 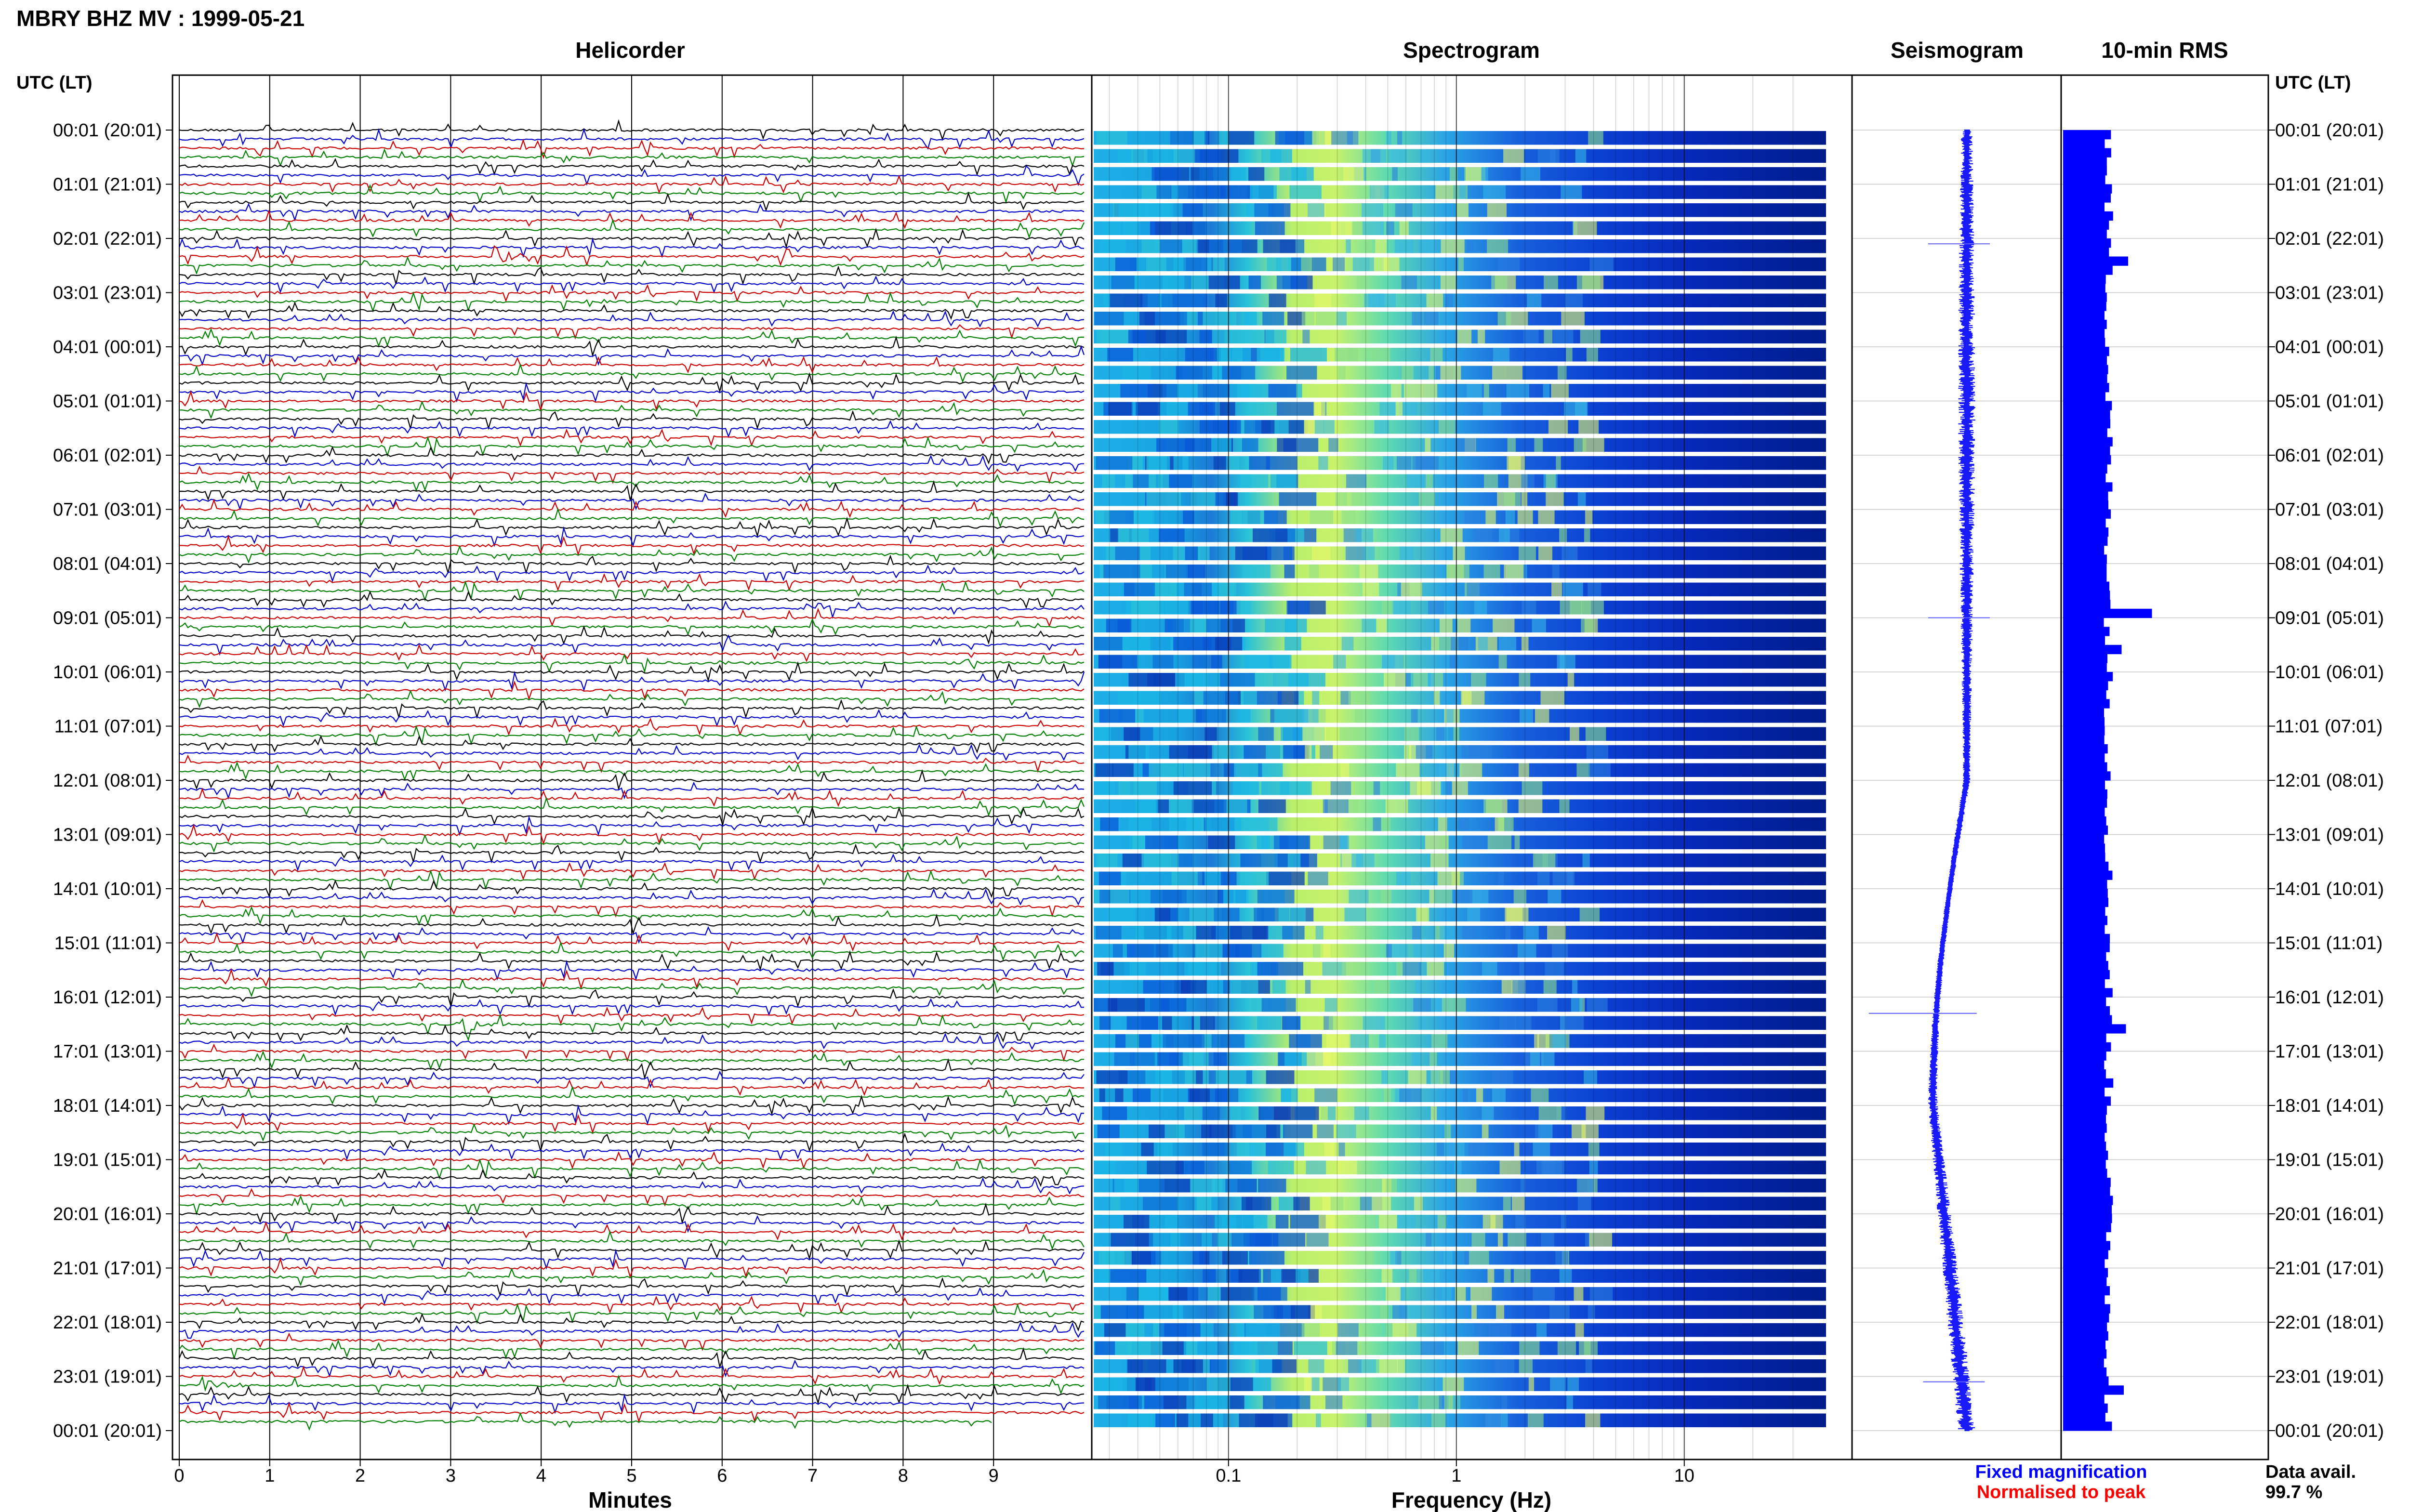 What do you see at coordinates (2164, 780) in the screenshot?
I see `rms-bars` at bounding box center [2164, 780].